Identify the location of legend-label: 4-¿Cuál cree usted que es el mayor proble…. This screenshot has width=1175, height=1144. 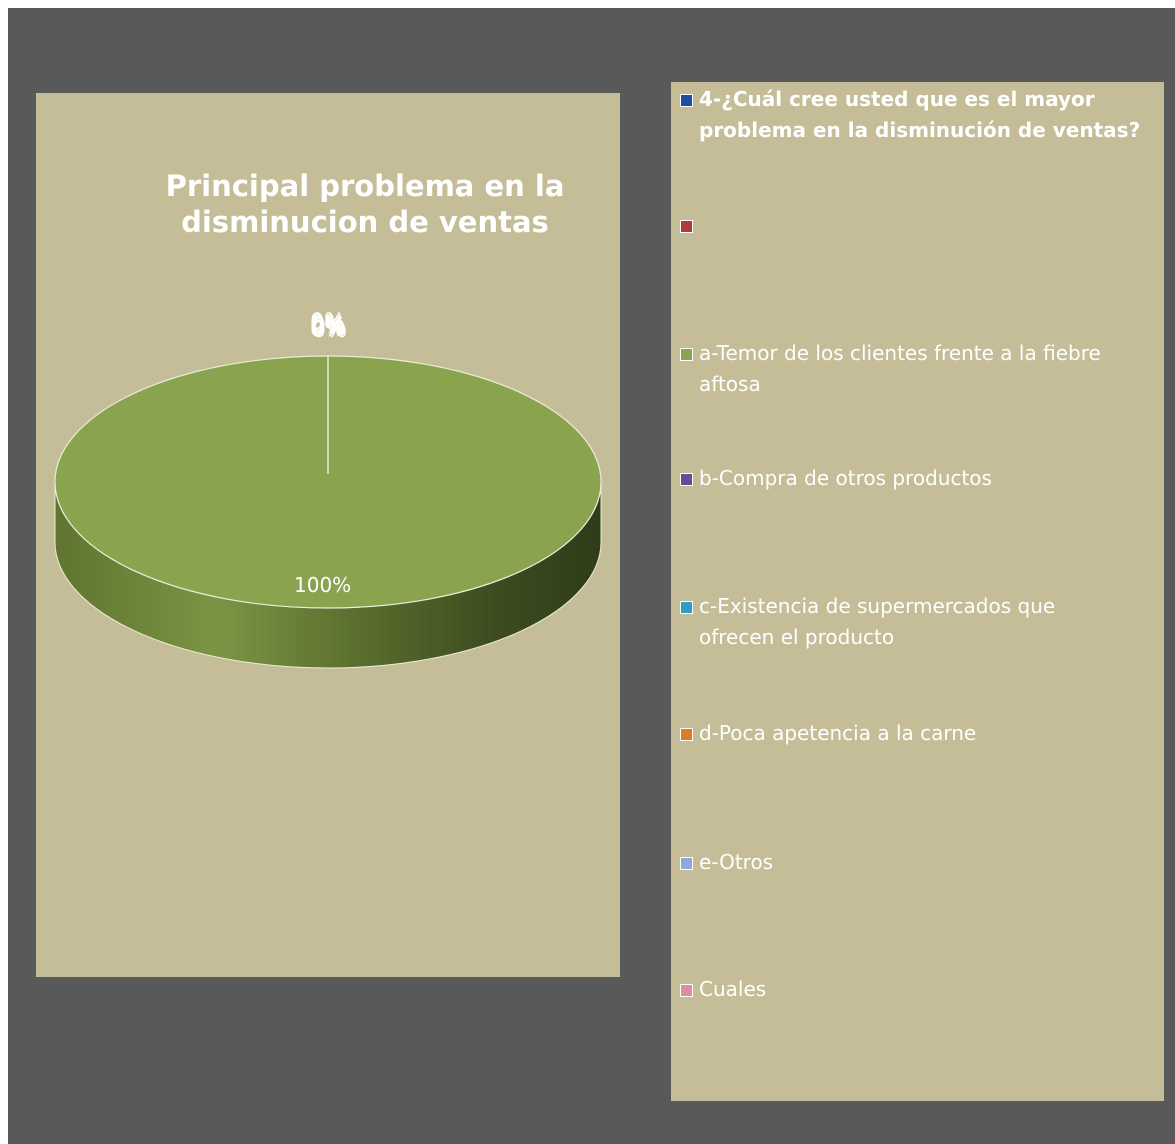
(920, 114).